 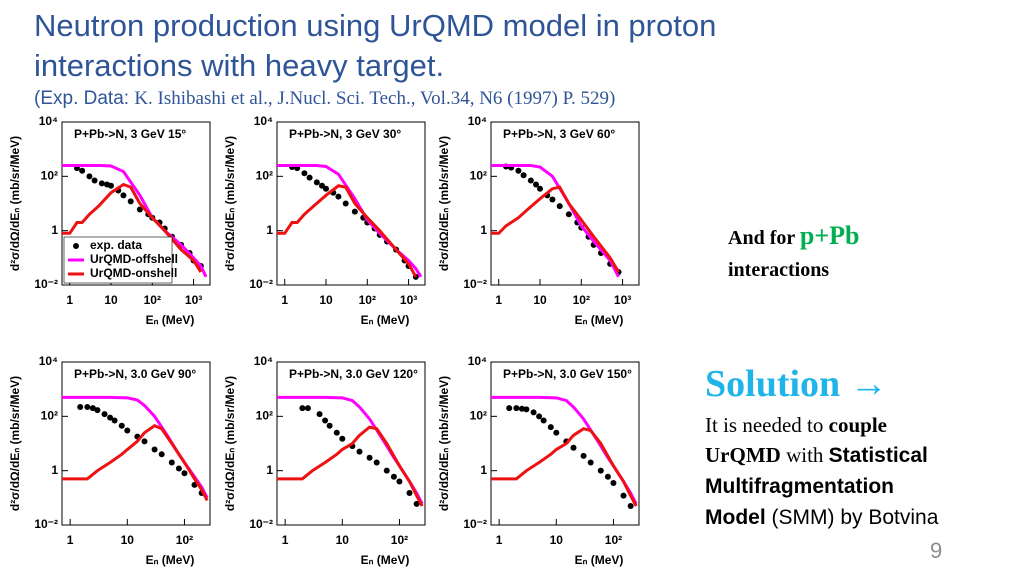 I want to click on chart-title: P+Pb->N, 3.0 GeV 150°, so click(x=567, y=374).